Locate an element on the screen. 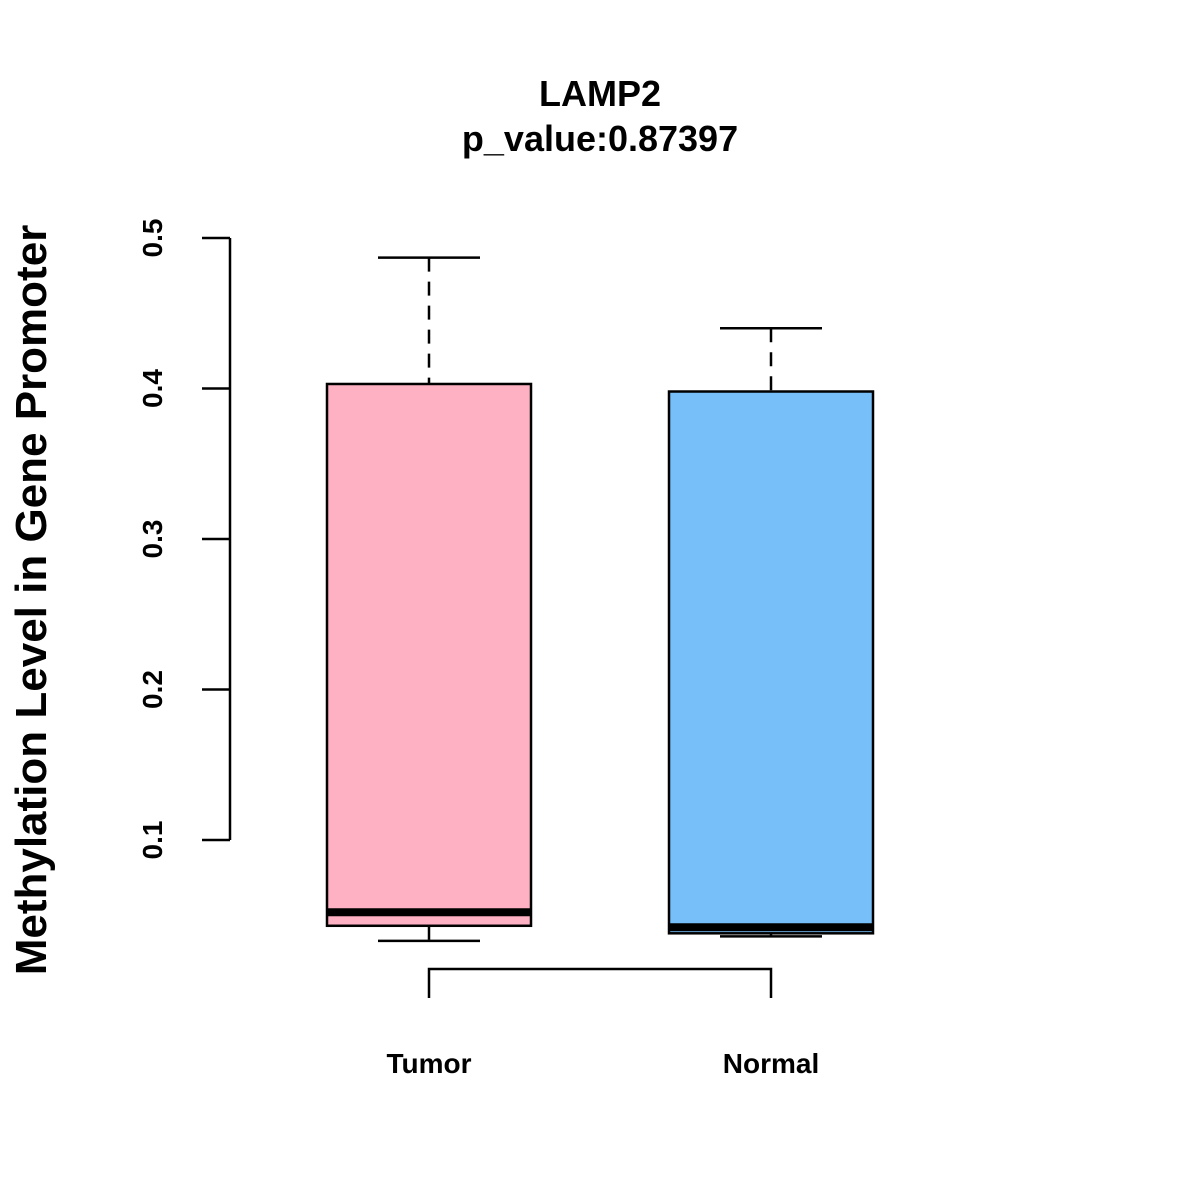 This screenshot has width=1200, height=1200. y-axis: 0.1 0.2 0.3 0.4 0.5 is located at coordinates (184, 539).